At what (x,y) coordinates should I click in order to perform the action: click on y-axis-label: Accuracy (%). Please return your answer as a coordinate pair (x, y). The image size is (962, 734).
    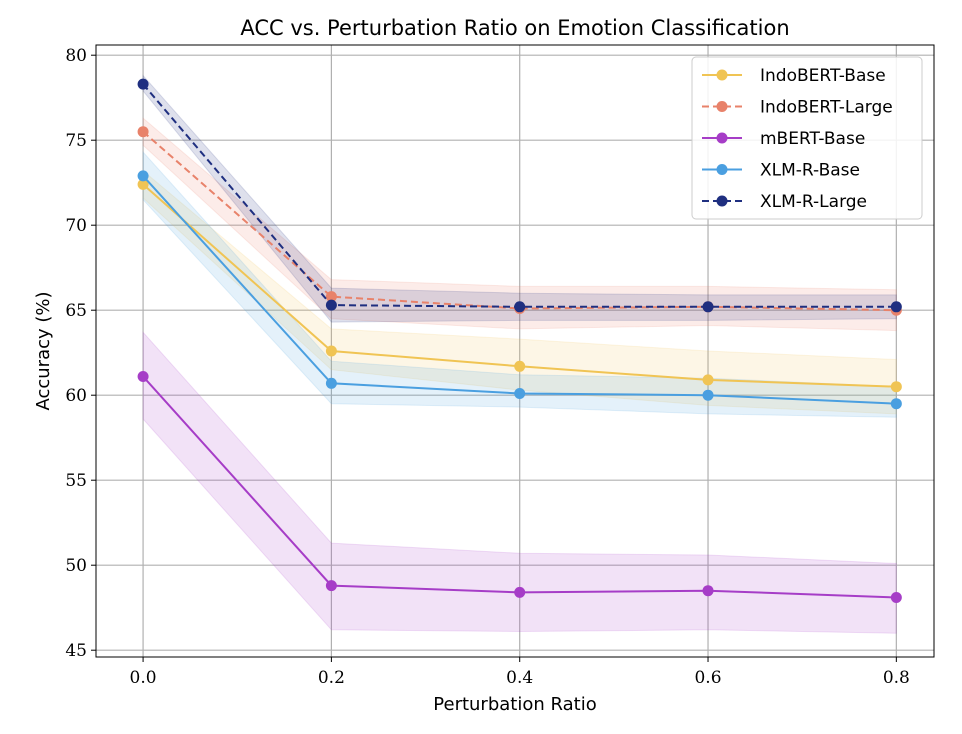
    Looking at the image, I should click on (43, 350).